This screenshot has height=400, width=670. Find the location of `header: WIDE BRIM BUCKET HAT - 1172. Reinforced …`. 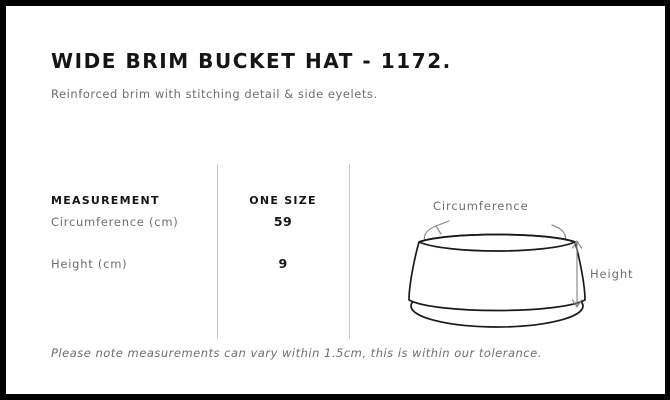

header: WIDE BRIM BUCKET HAT - 1172. Reinforced … is located at coordinates (251, 75).